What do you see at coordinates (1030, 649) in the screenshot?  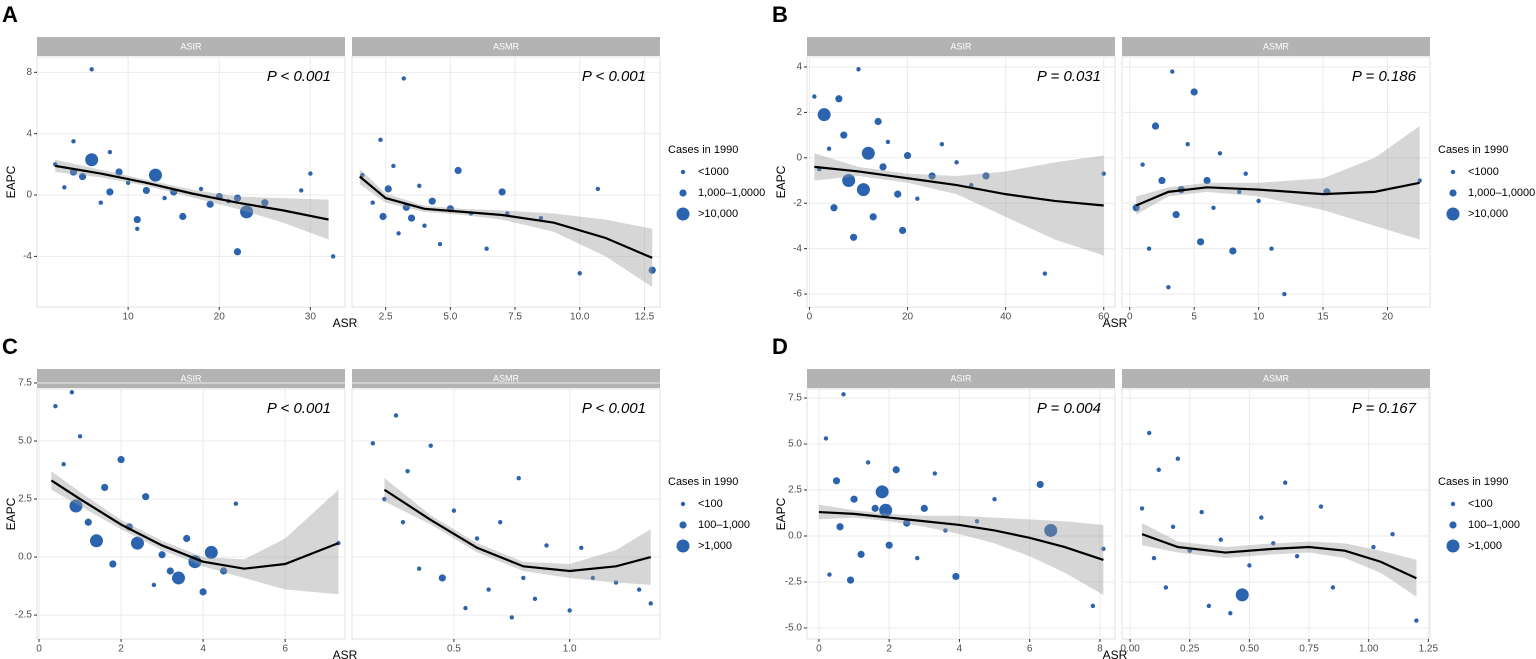 I see `x-tick-label: 6` at bounding box center [1030, 649].